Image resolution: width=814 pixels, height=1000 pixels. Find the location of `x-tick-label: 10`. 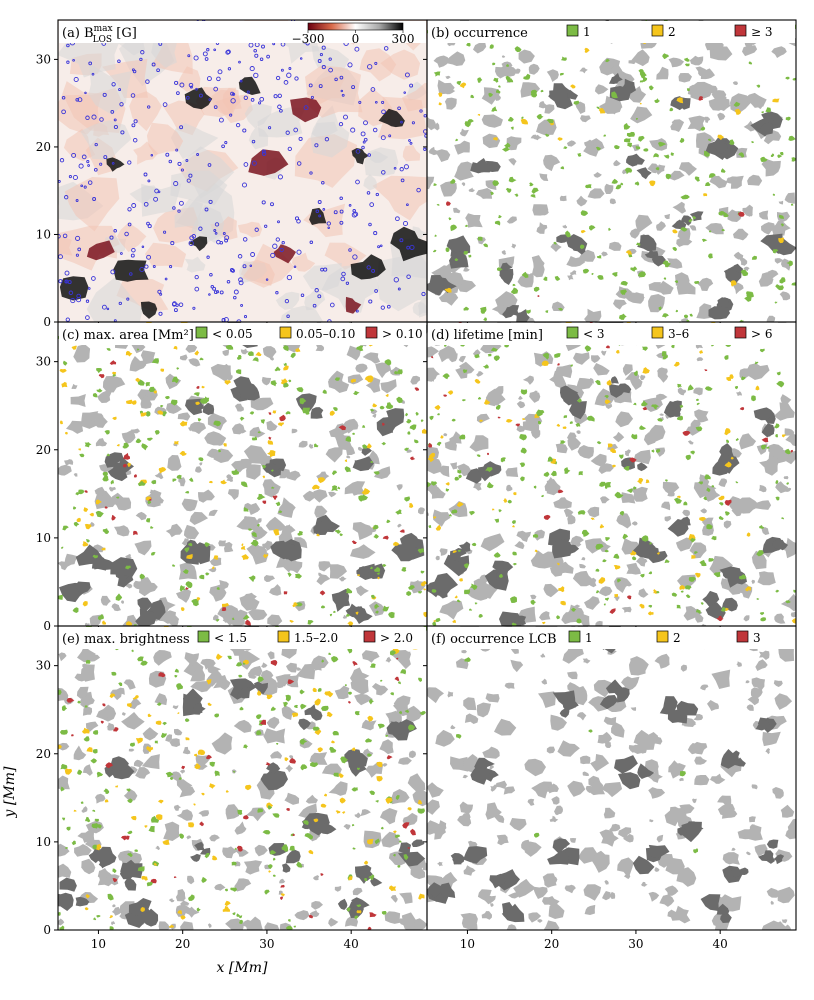

x-tick-label: 10 is located at coordinates (98, 944).